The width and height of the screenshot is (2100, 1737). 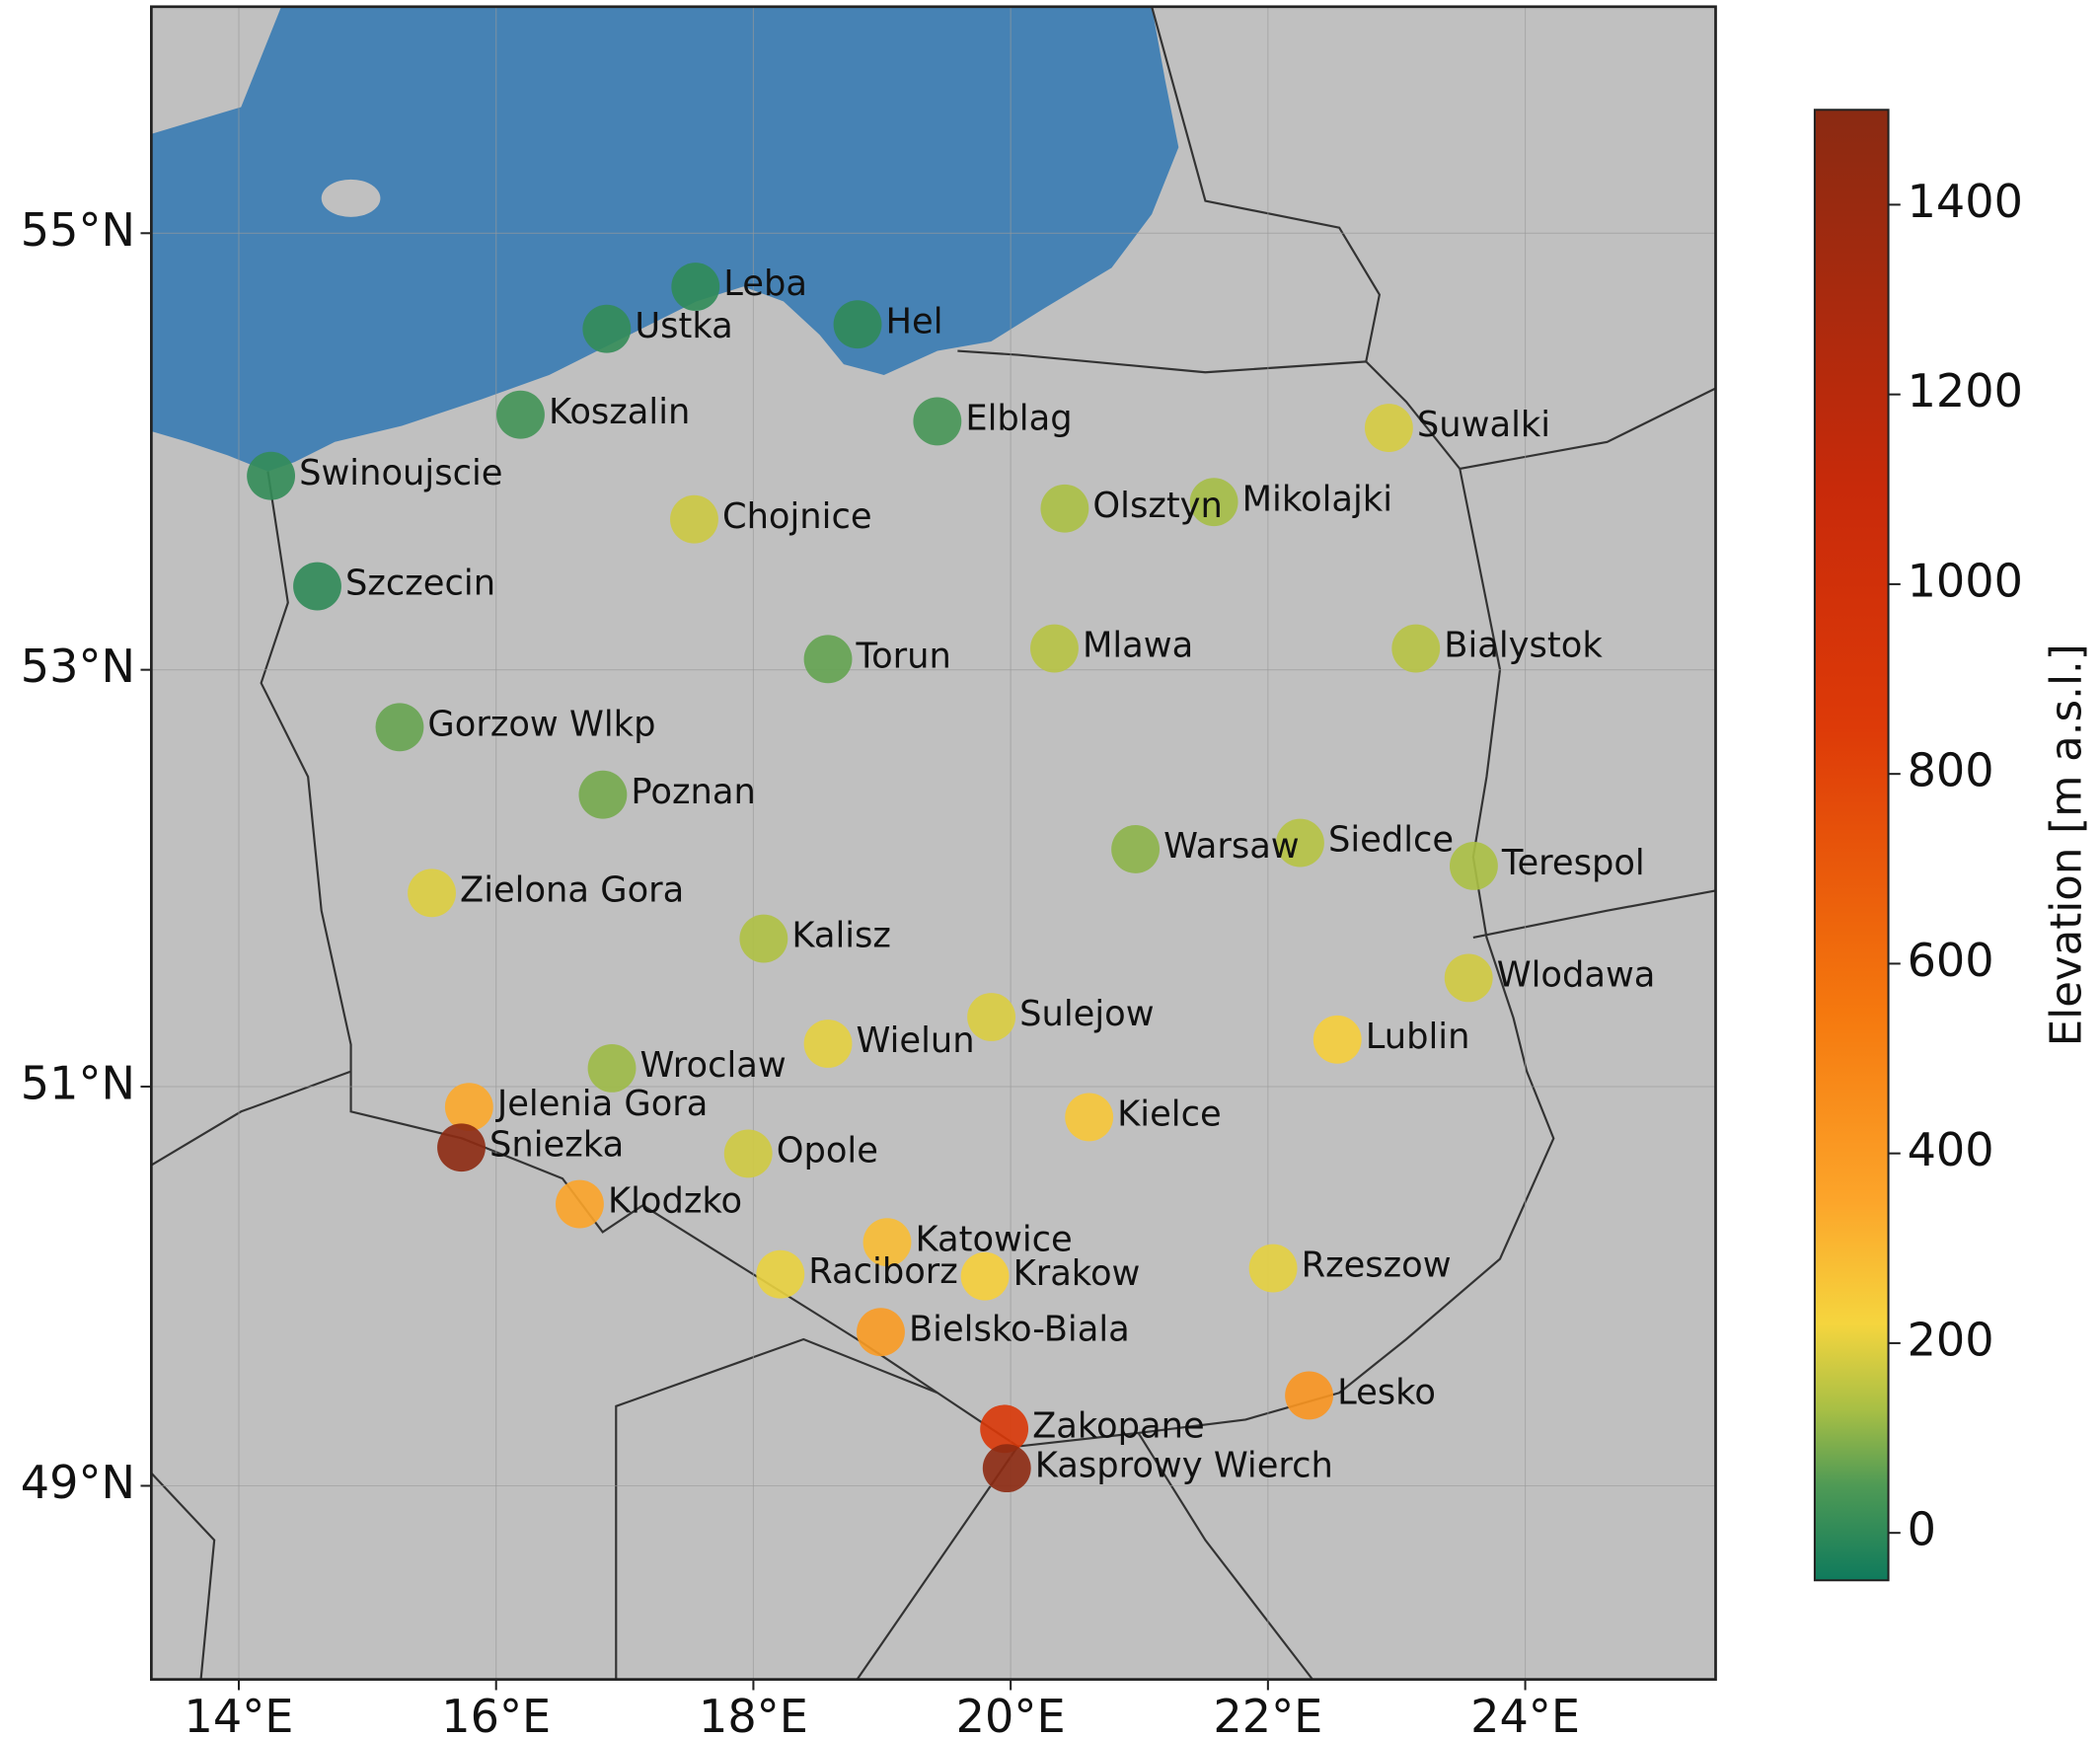 I want to click on station-label: Wroclaw, so click(x=714, y=1065).